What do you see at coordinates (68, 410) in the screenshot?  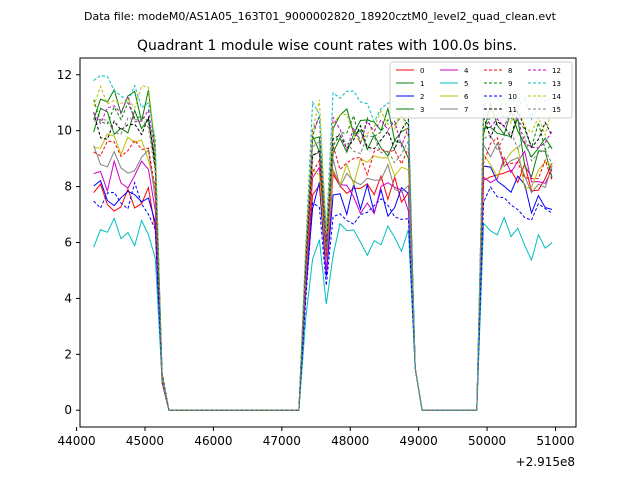 I see `y-tick-label-0: 0` at bounding box center [68, 410].